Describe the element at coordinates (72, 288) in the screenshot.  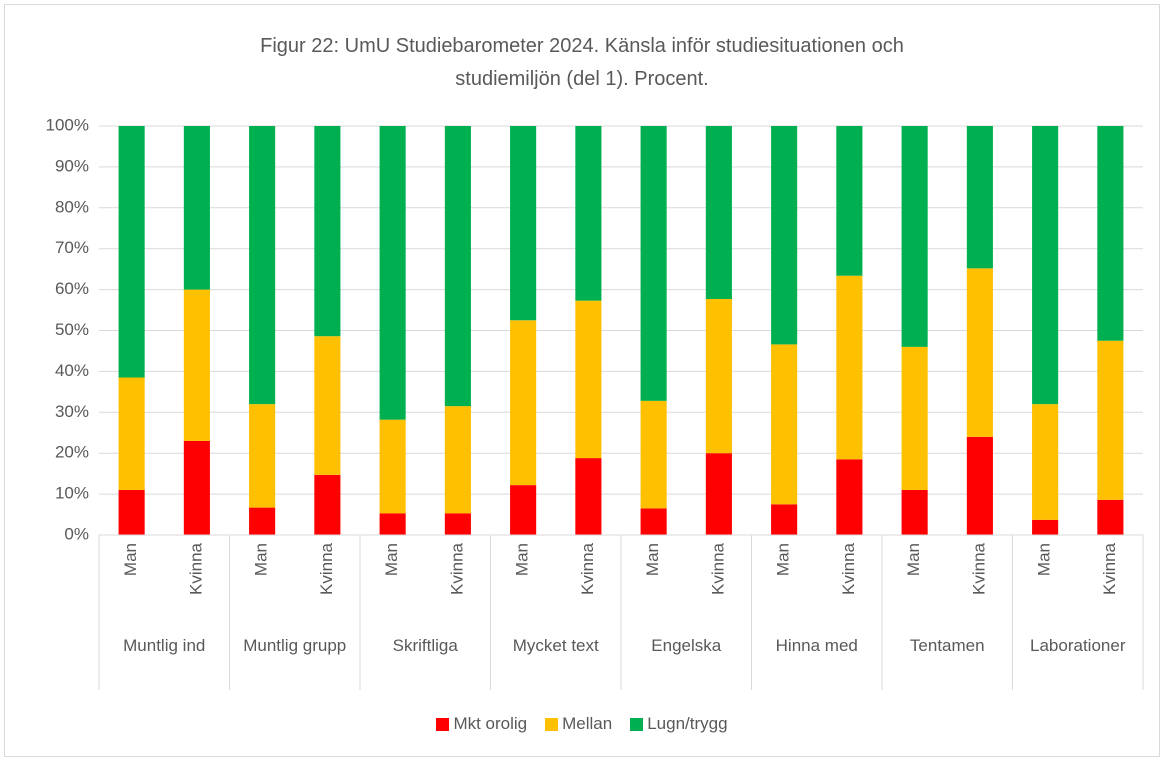
I see `y-tick-label: 60%` at that location.